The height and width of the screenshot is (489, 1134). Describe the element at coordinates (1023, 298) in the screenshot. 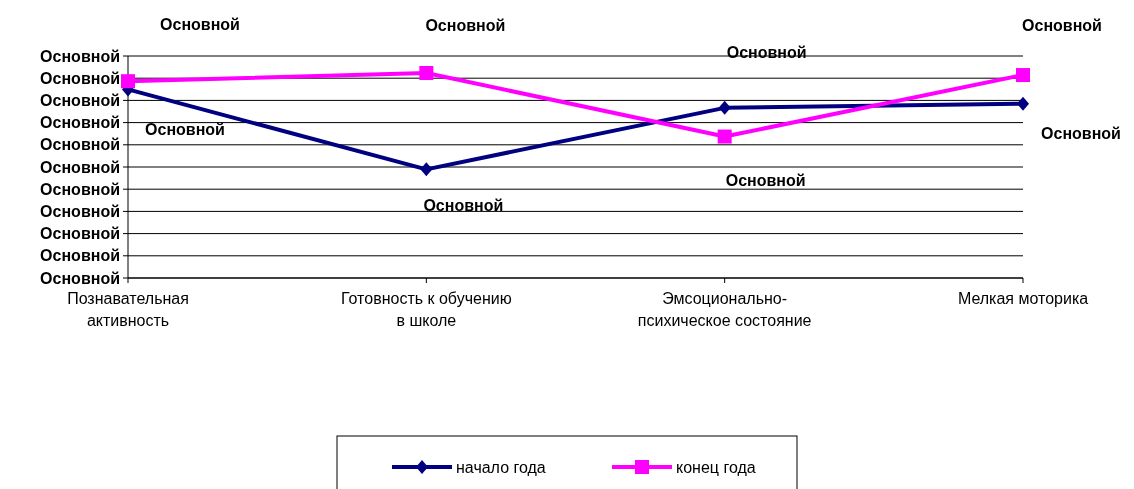

I see `x-tick-label: Мелкая моторика` at that location.